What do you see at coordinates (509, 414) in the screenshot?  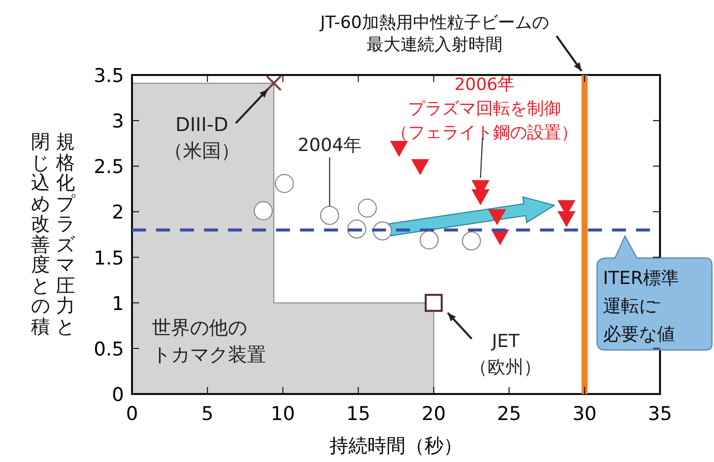 I see `x-tick-label: 25` at bounding box center [509, 414].